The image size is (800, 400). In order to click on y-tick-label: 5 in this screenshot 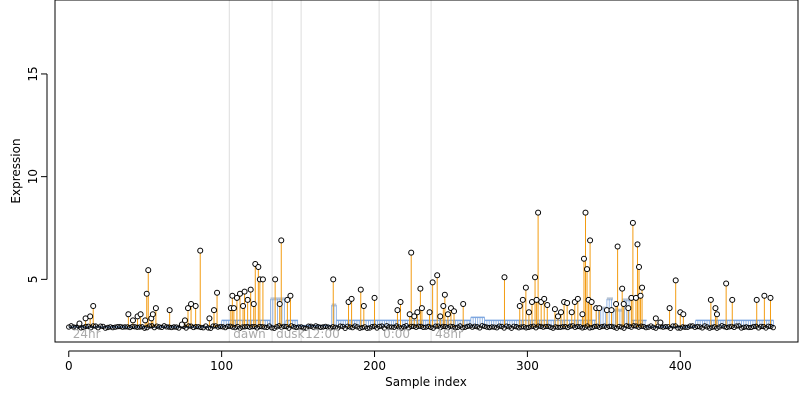, I will do `click(33, 280)`.